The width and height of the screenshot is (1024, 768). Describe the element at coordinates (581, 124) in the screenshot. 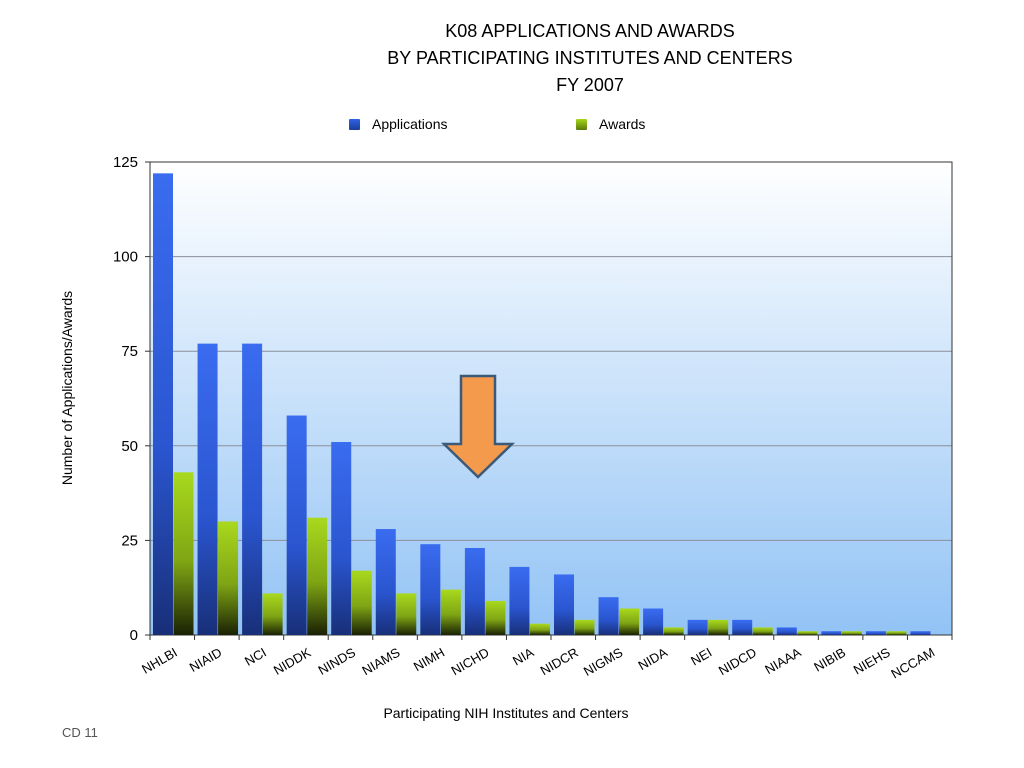

I see `legend-swatch-awards` at that location.